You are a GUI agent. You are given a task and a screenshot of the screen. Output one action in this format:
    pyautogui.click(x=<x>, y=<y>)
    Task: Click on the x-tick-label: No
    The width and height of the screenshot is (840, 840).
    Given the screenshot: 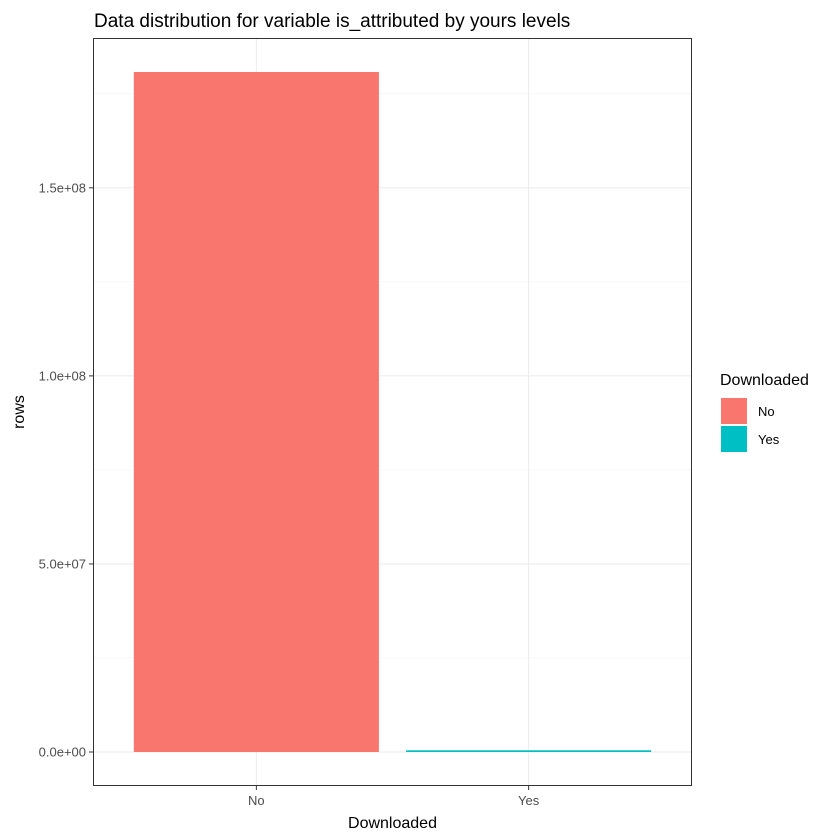 What is the action you would take?
    pyautogui.click(x=256, y=800)
    